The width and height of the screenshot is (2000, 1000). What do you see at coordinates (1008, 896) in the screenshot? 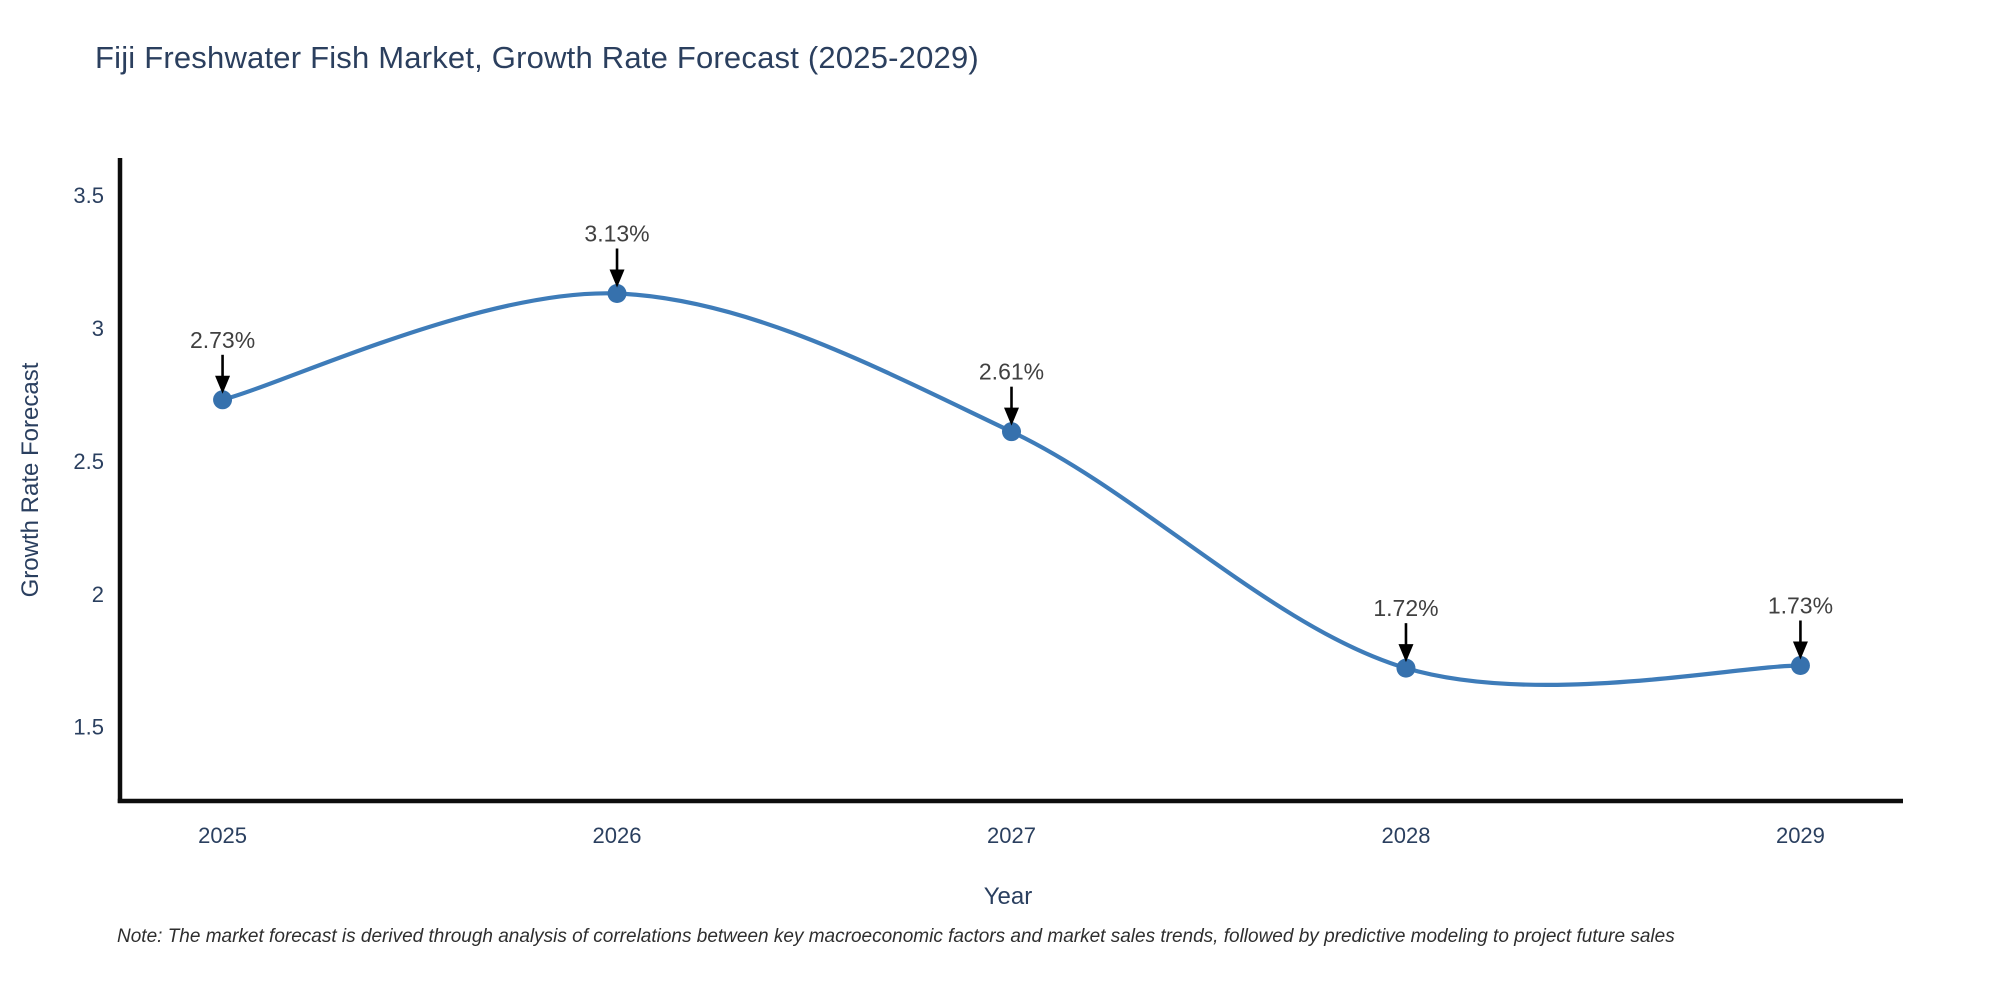
I see `x-axis-title: Year` at bounding box center [1008, 896].